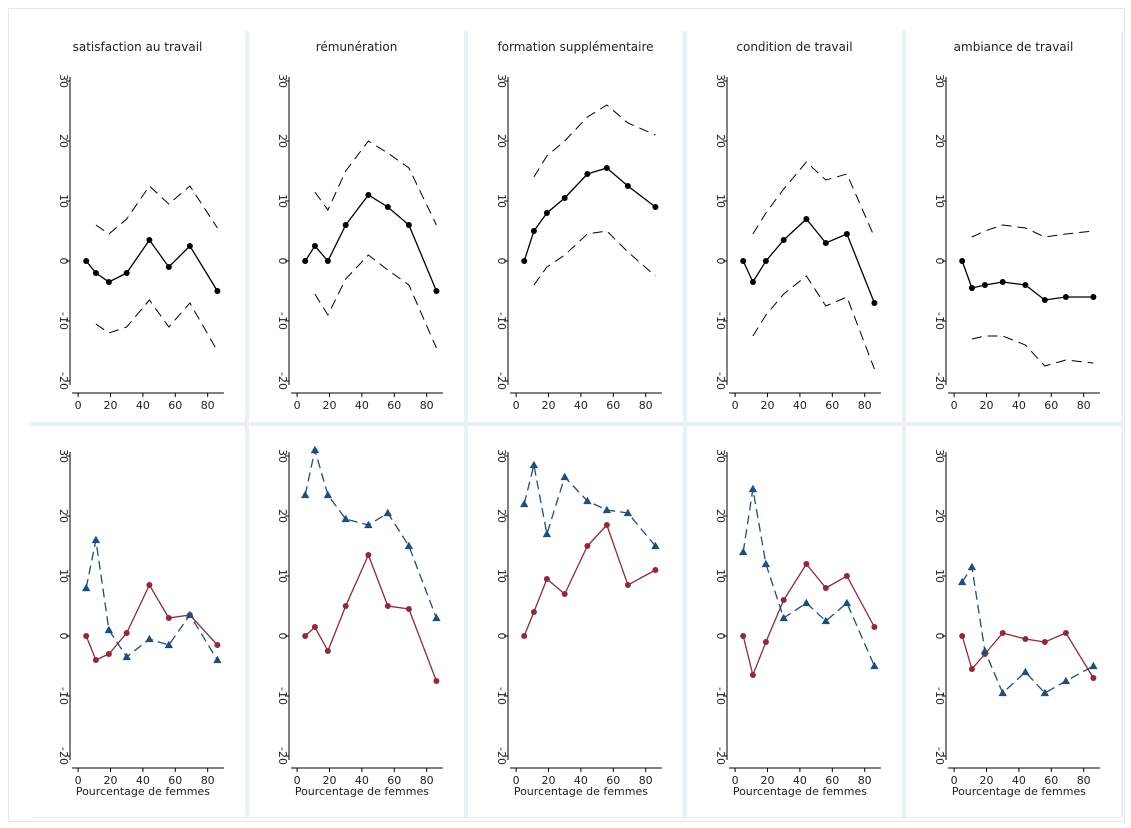 Image resolution: width=1131 pixels, height=828 pixels. Describe the element at coordinates (589, 214) in the screenshot. I see `series-line-solid-markers` at that location.